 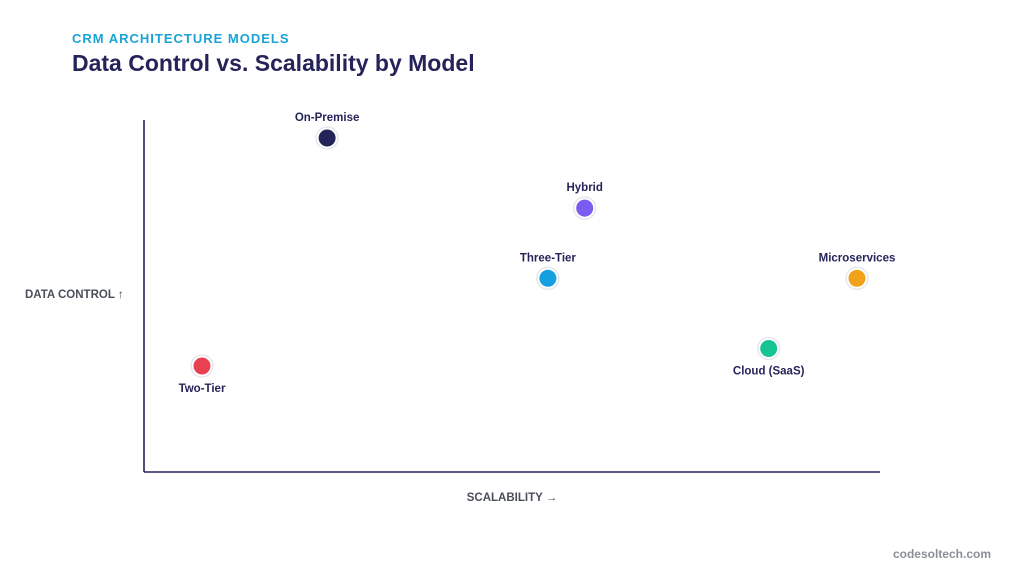 I want to click on scatter-point-group-on-premise: On-Premise, so click(x=327, y=131).